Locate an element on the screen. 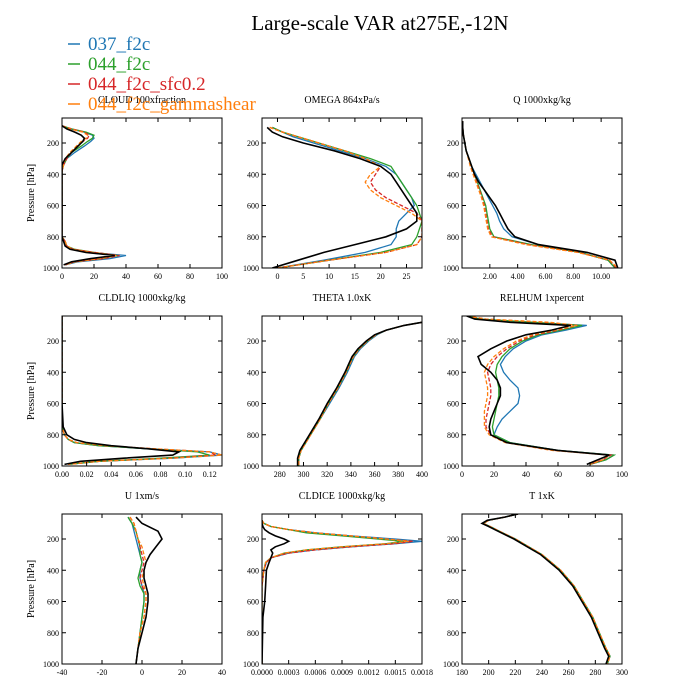  x-tick-label: 20 is located at coordinates (381, 276).